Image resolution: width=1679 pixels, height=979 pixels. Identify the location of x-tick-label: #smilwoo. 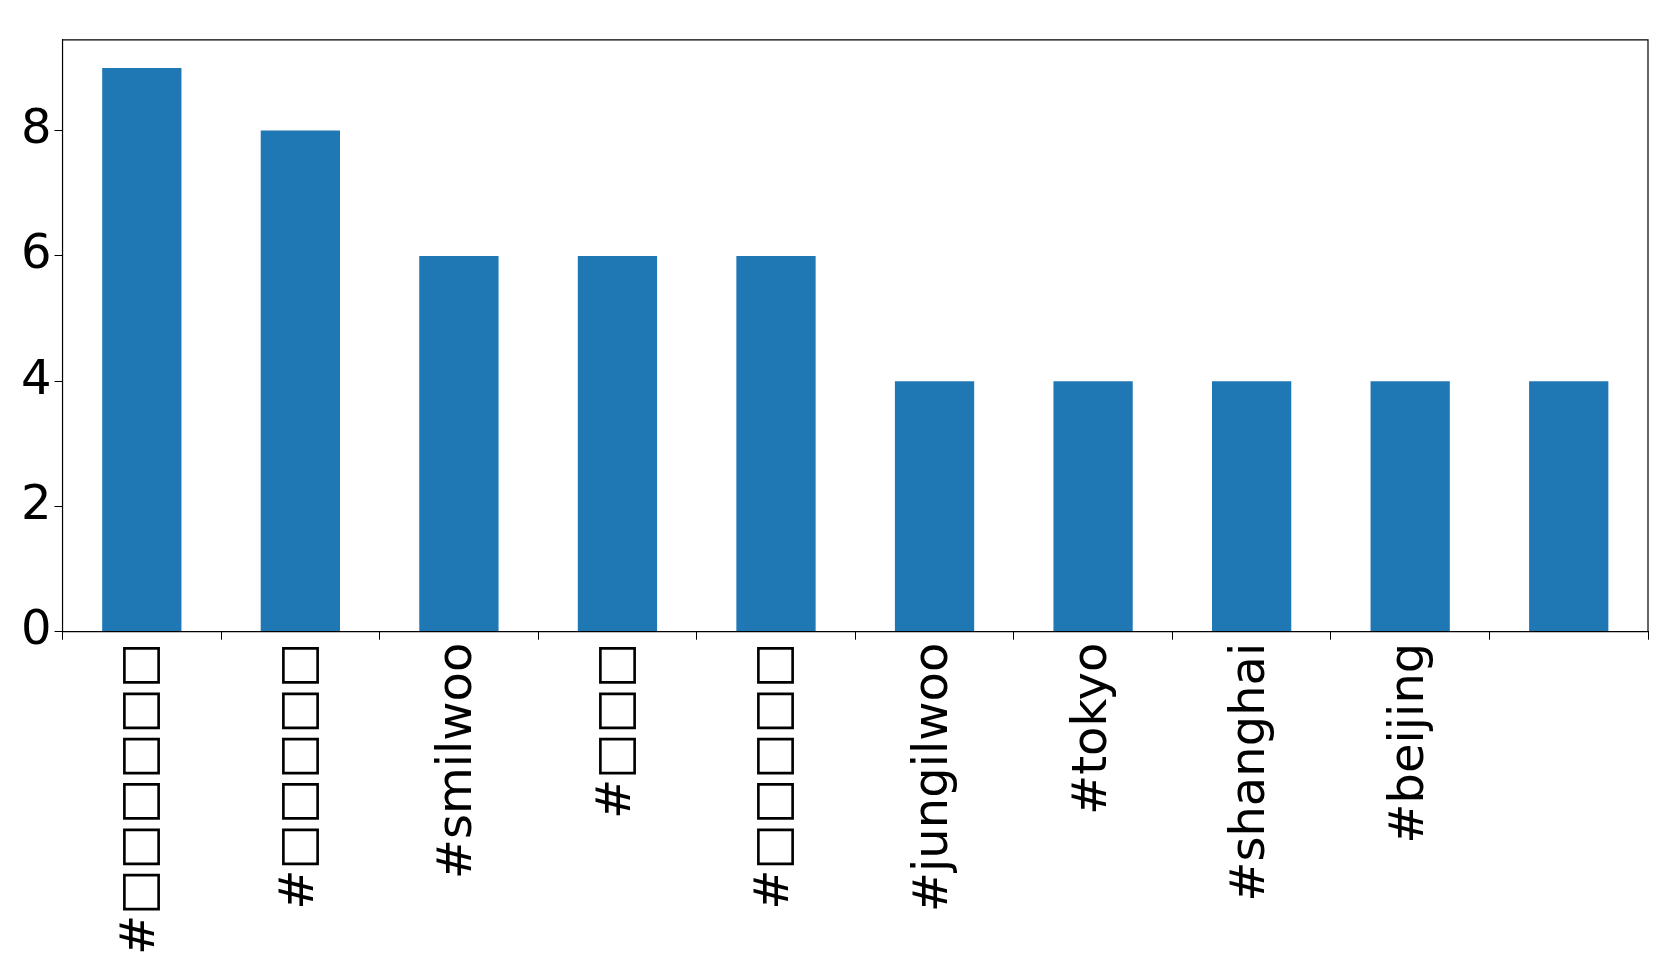
(454, 761).